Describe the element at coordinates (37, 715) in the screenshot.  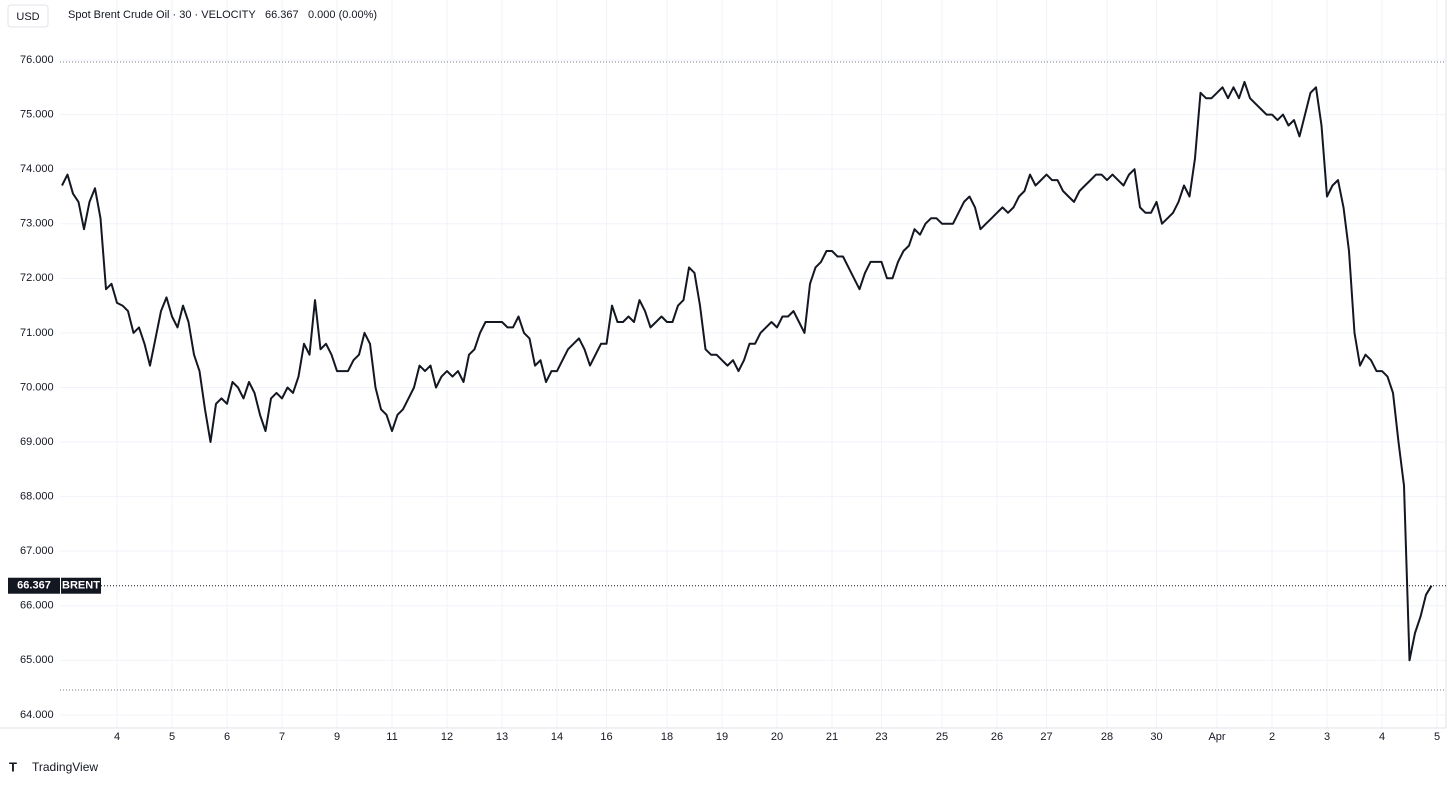
I see `y-tick-label: 64.000` at that location.